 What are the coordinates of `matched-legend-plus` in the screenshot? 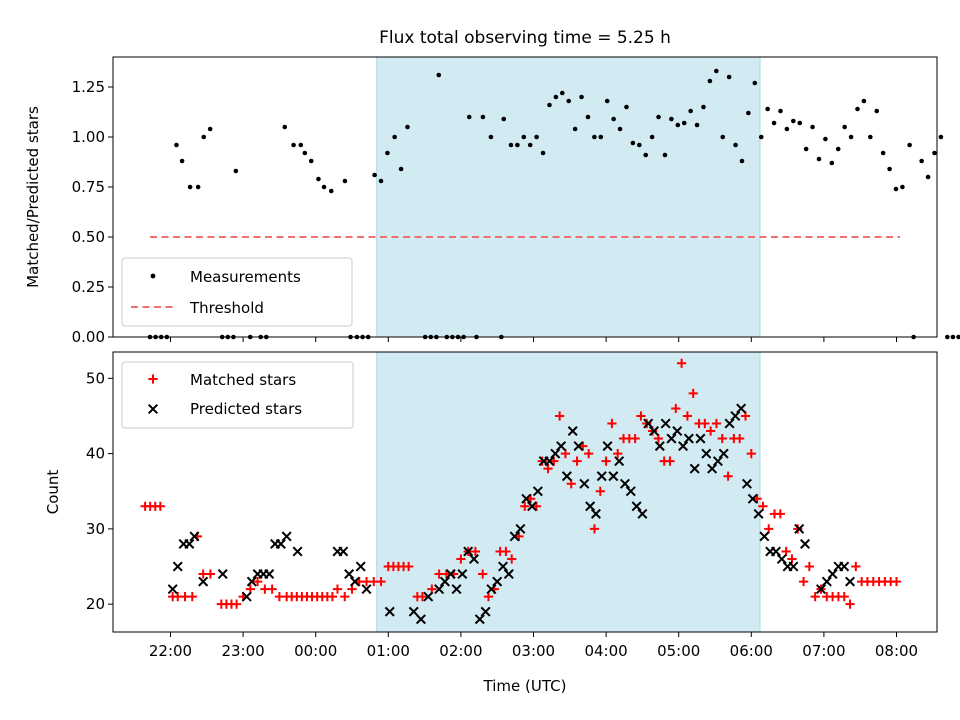 It's located at (153, 379).